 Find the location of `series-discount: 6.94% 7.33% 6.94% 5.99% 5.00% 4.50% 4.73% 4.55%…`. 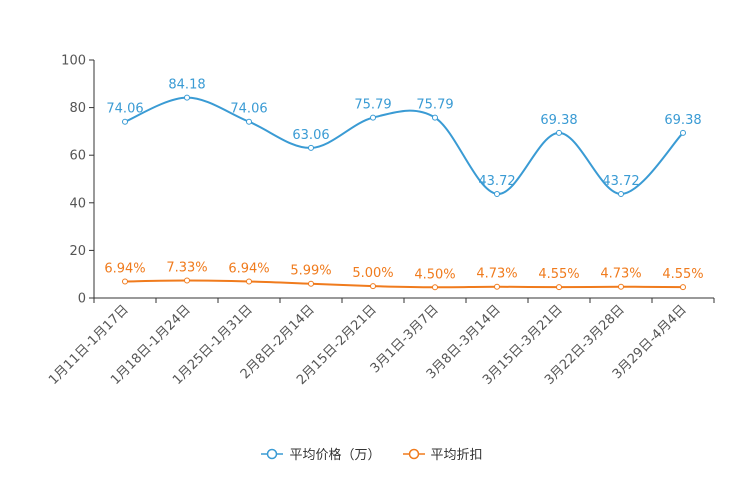

series-discount: 6.94% 7.33% 6.94% 5.99% 5.00% 4.50% 4.73% 4.55%… is located at coordinates (404, 276).